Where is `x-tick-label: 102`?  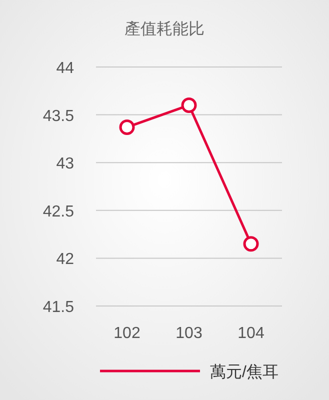
x-tick-label: 102 is located at coordinates (127, 333).